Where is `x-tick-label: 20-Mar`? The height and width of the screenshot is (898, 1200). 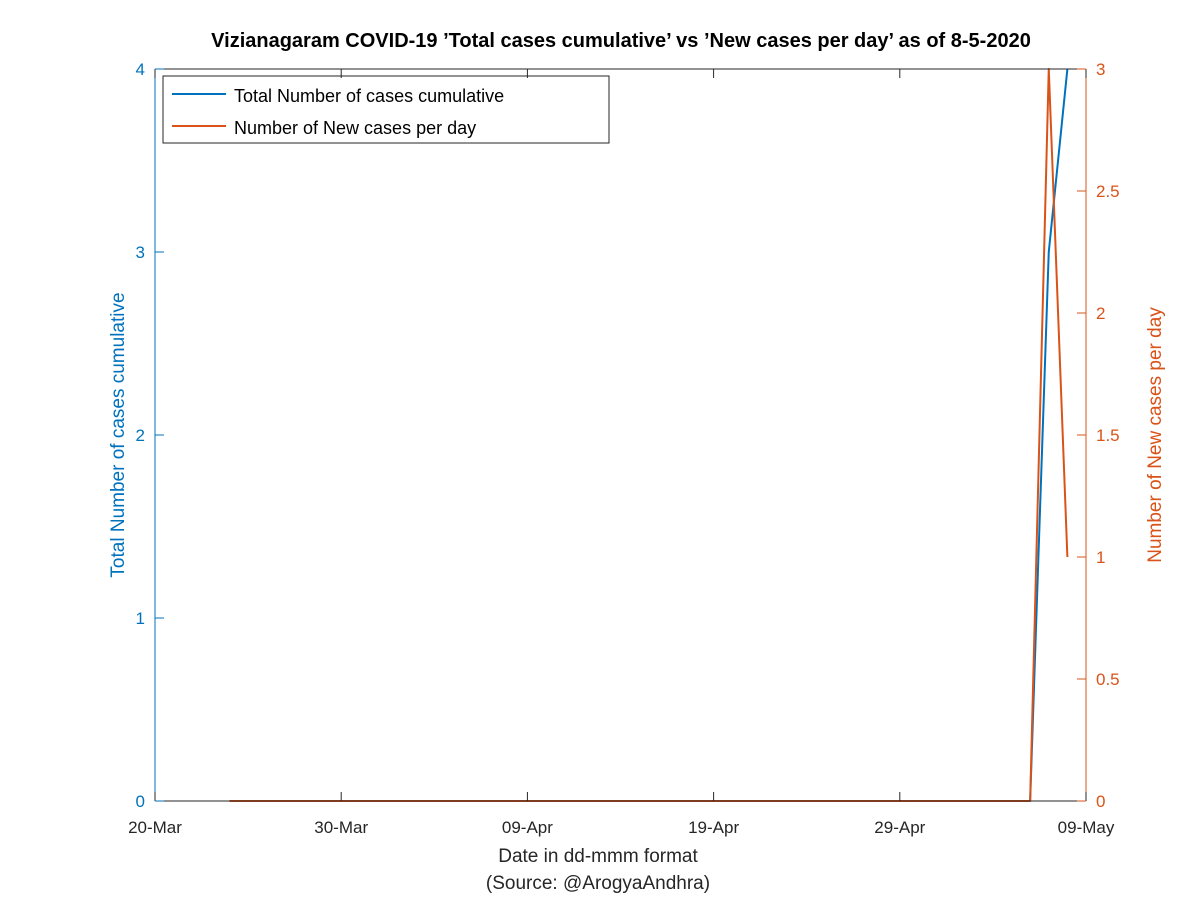
x-tick-label: 20-Mar is located at coordinates (155, 827).